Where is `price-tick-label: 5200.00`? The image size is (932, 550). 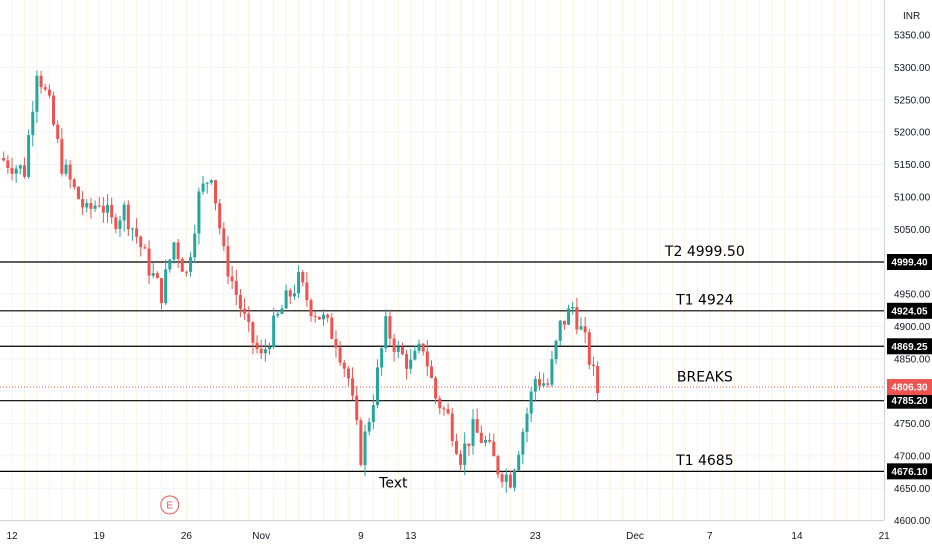
price-tick-label: 5200.00 is located at coordinates (912, 133).